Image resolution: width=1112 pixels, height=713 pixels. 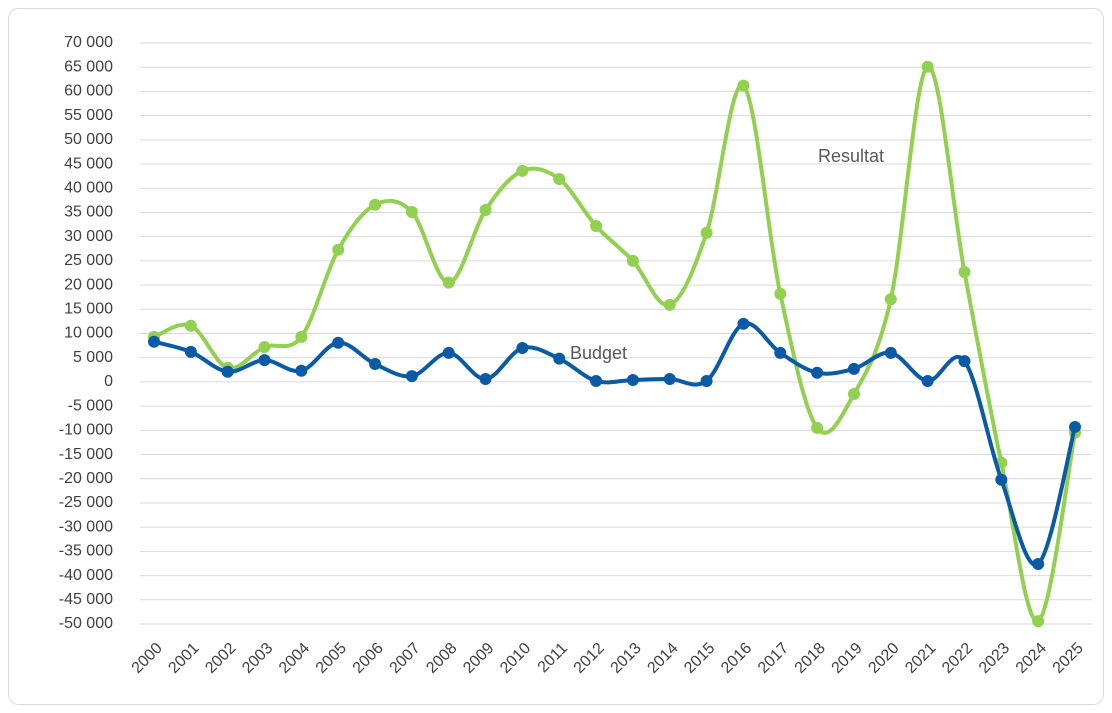 What do you see at coordinates (88, 187) in the screenshot?
I see `y-tick-label: 40 000` at bounding box center [88, 187].